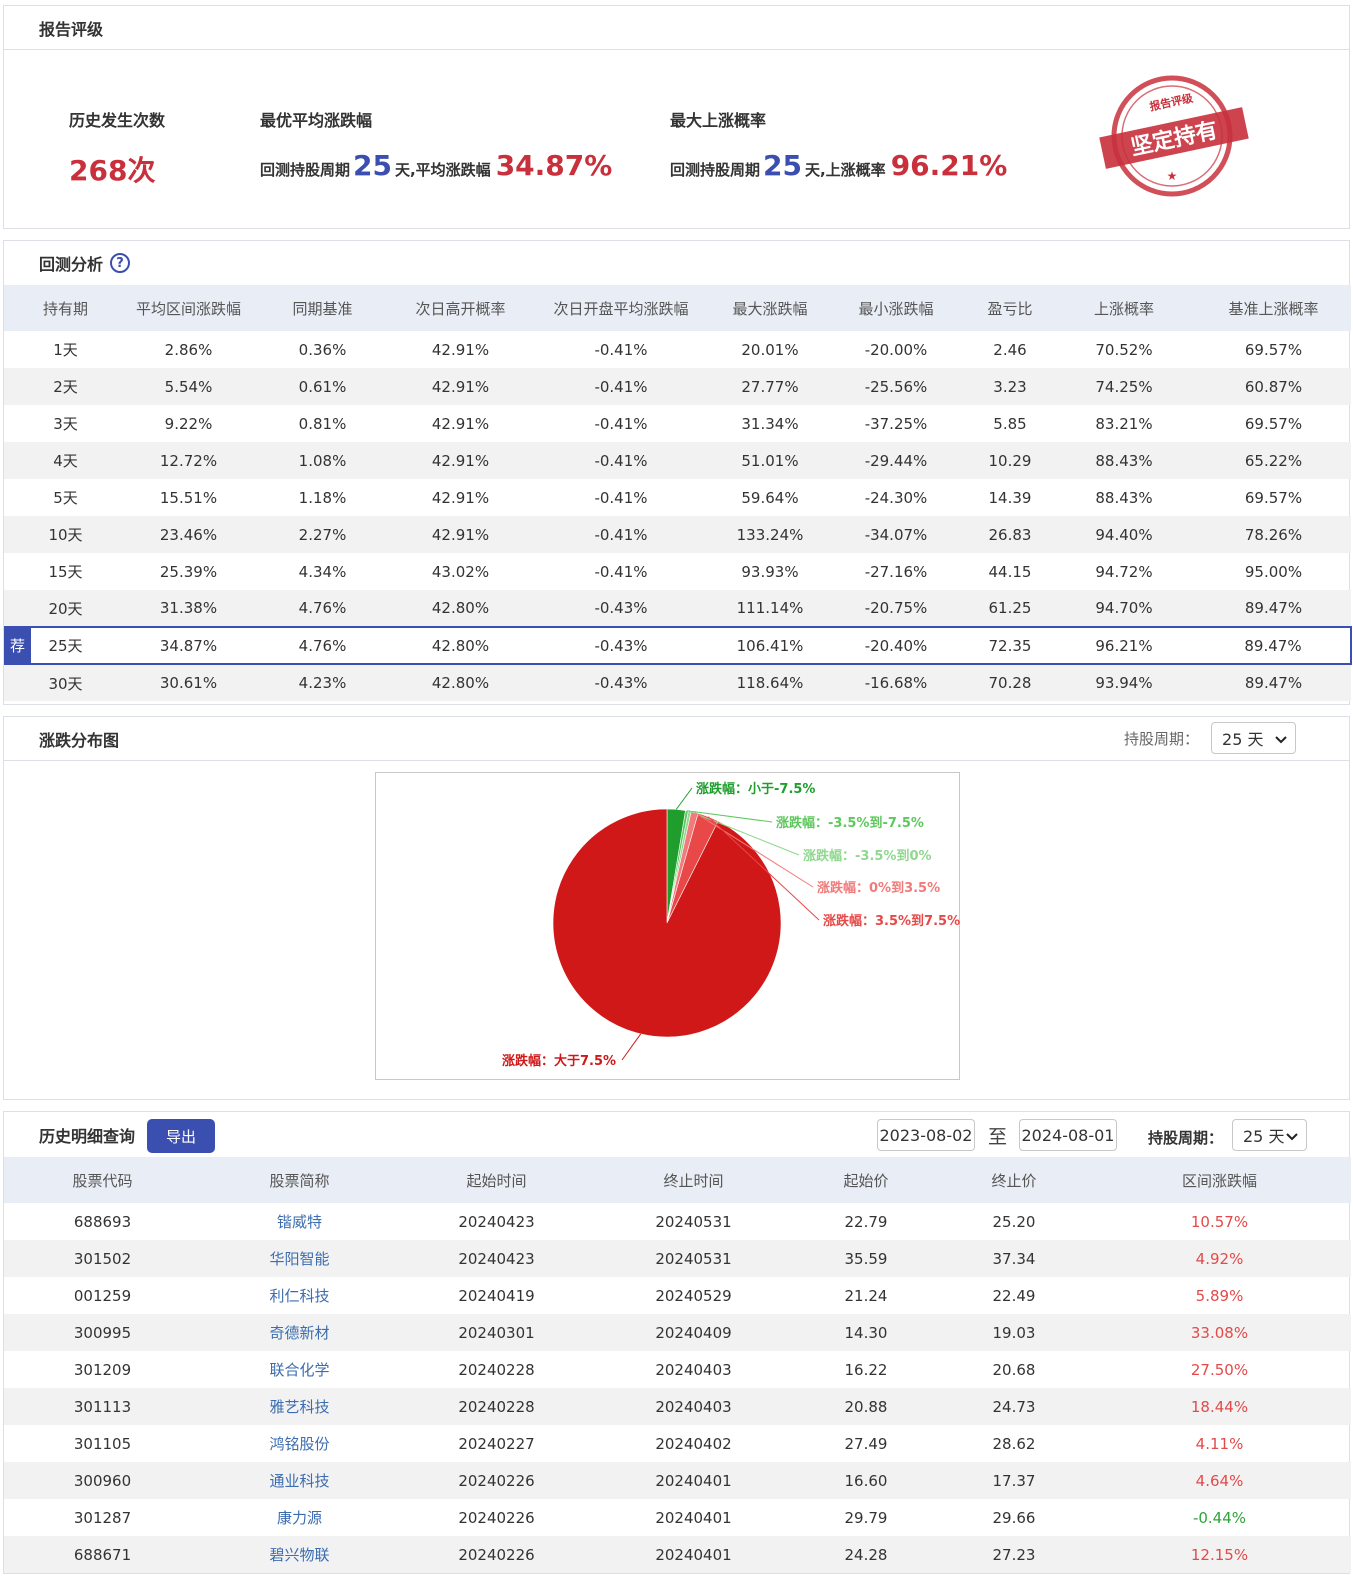 The image size is (1353, 1591). I want to click on history-period-value: 25 天, so click(1264, 1136).